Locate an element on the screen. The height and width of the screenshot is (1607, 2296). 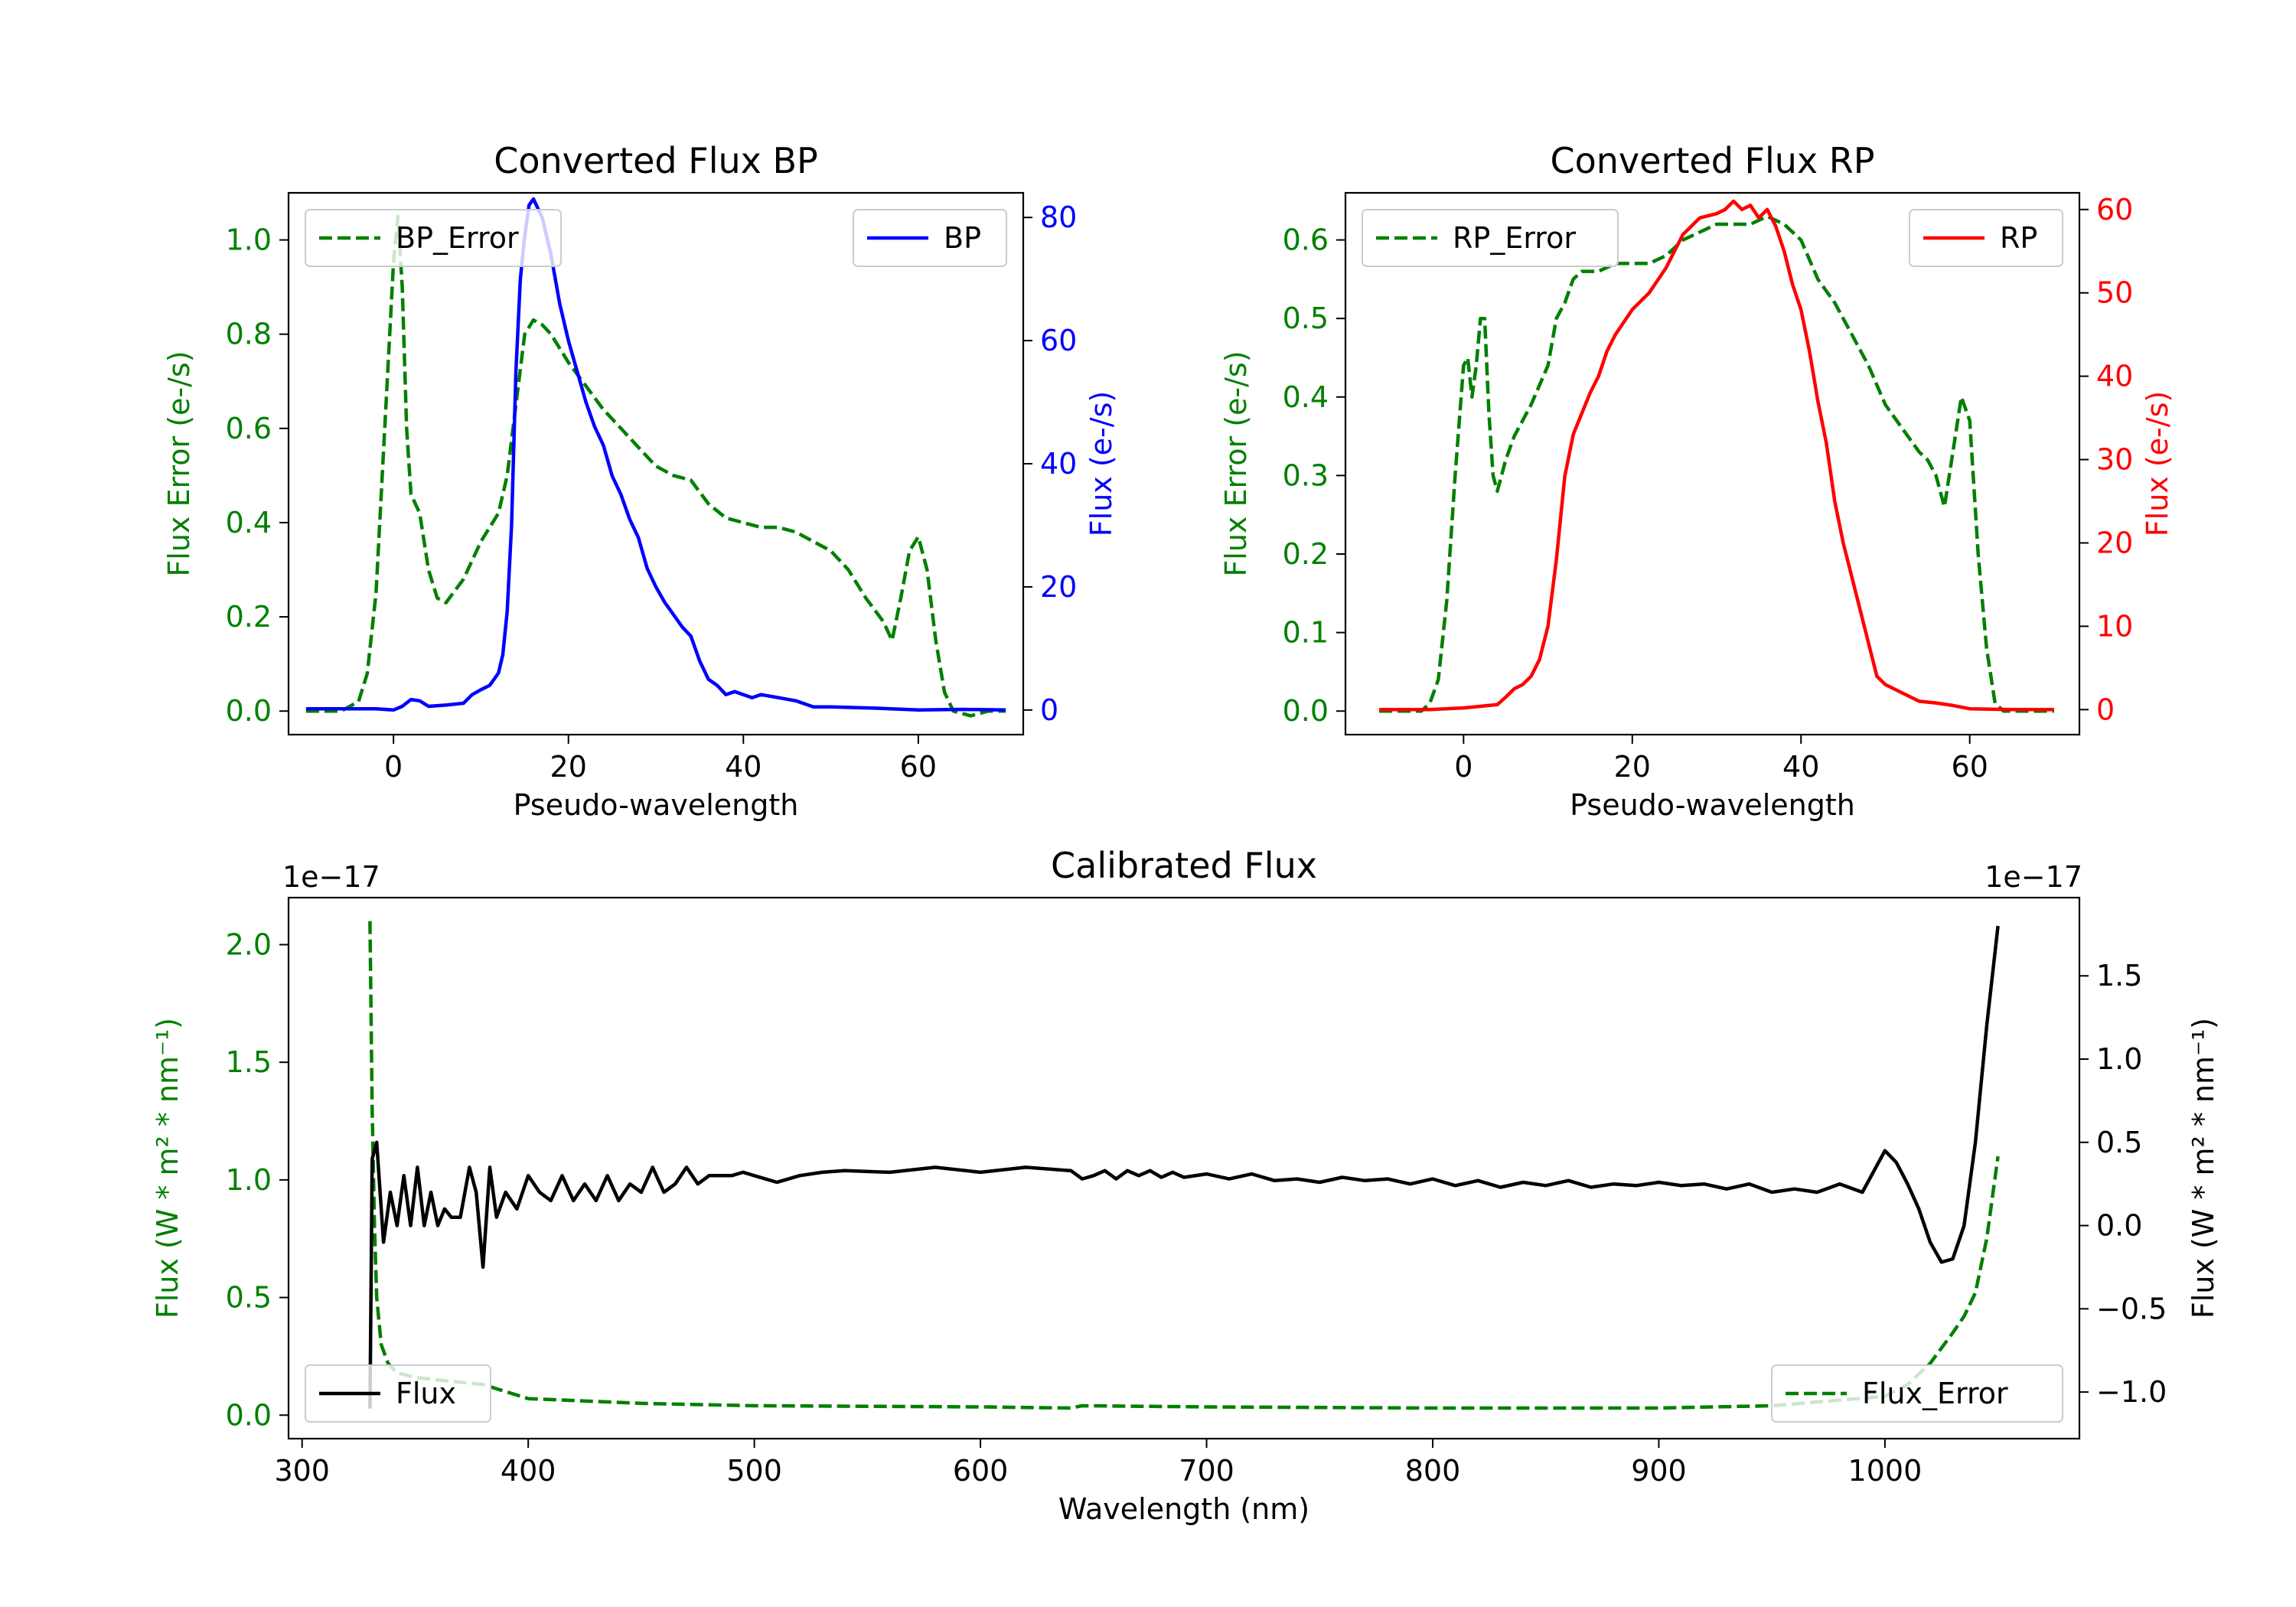
plot-area-bp is located at coordinates (655, 457).